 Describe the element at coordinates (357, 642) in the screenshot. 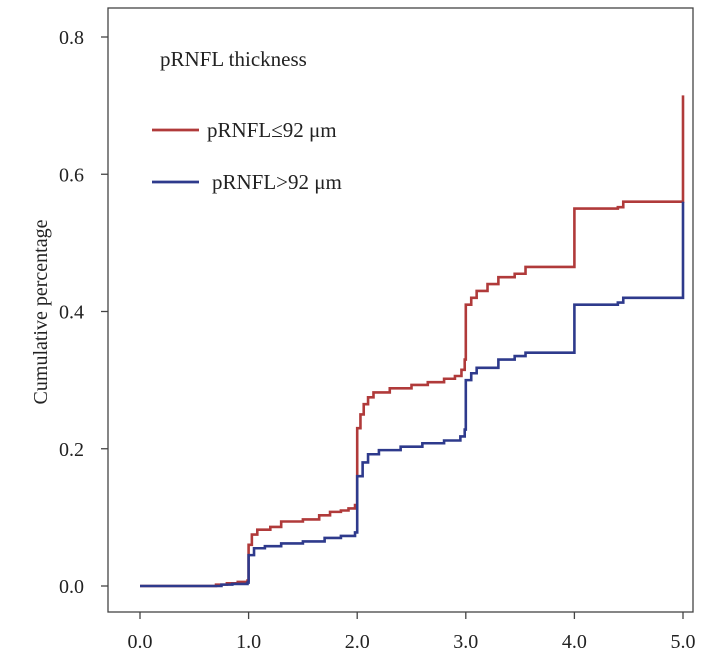

I see `x-tick-label: 2.0` at that location.